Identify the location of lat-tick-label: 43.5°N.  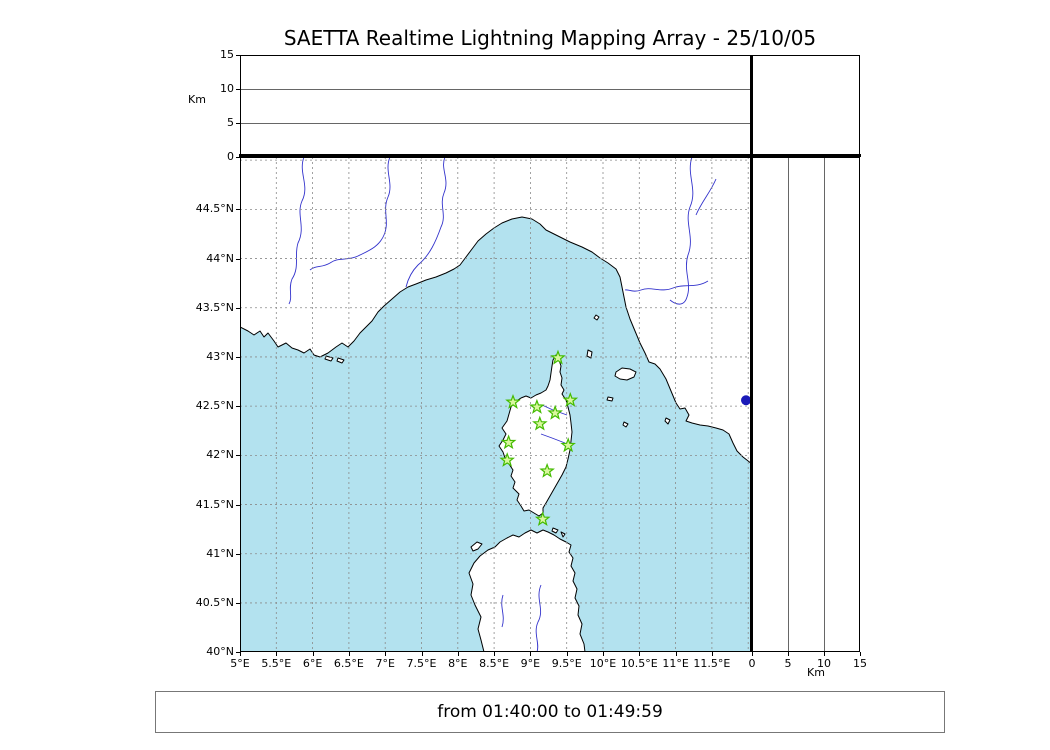
(214, 307).